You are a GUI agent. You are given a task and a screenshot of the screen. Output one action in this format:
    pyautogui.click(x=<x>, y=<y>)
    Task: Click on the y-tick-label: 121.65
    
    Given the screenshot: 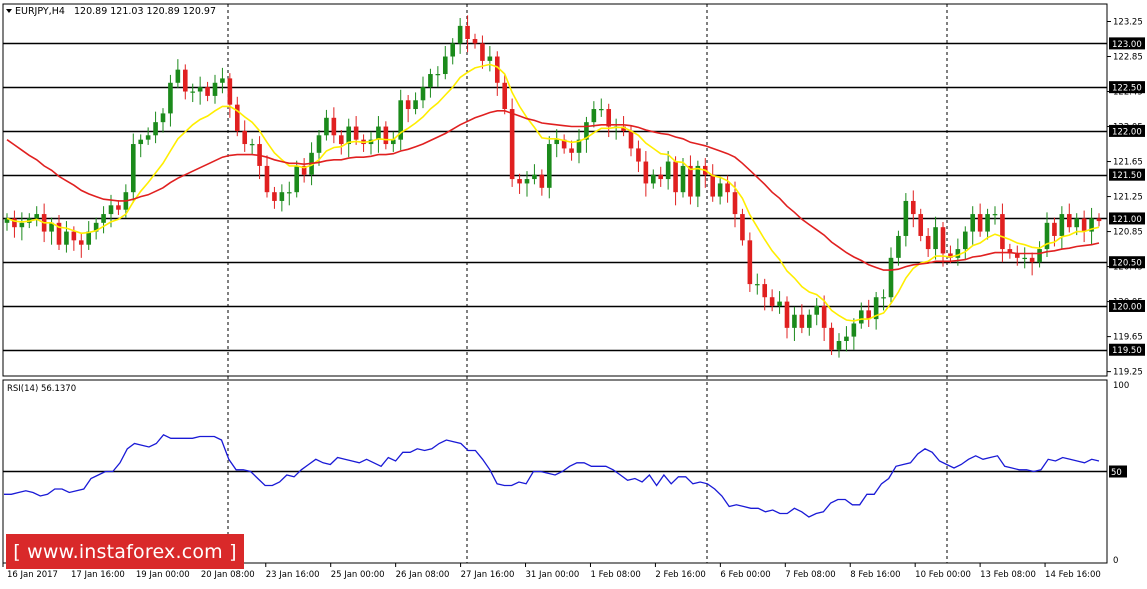 What is the action you would take?
    pyautogui.click(x=1128, y=163)
    